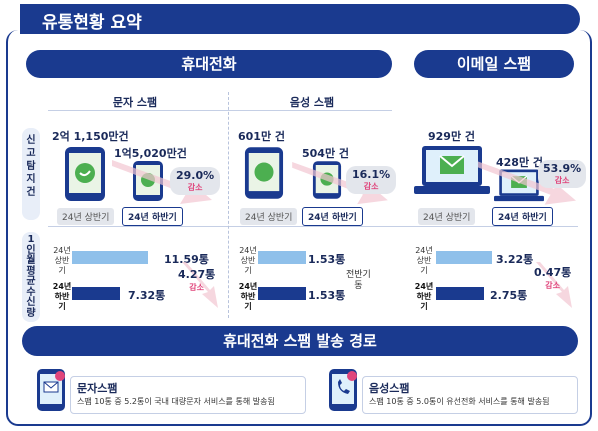 This screenshot has width=598, height=431. I want to click on sms-bar-h2-value: 7.32통, so click(147, 295).